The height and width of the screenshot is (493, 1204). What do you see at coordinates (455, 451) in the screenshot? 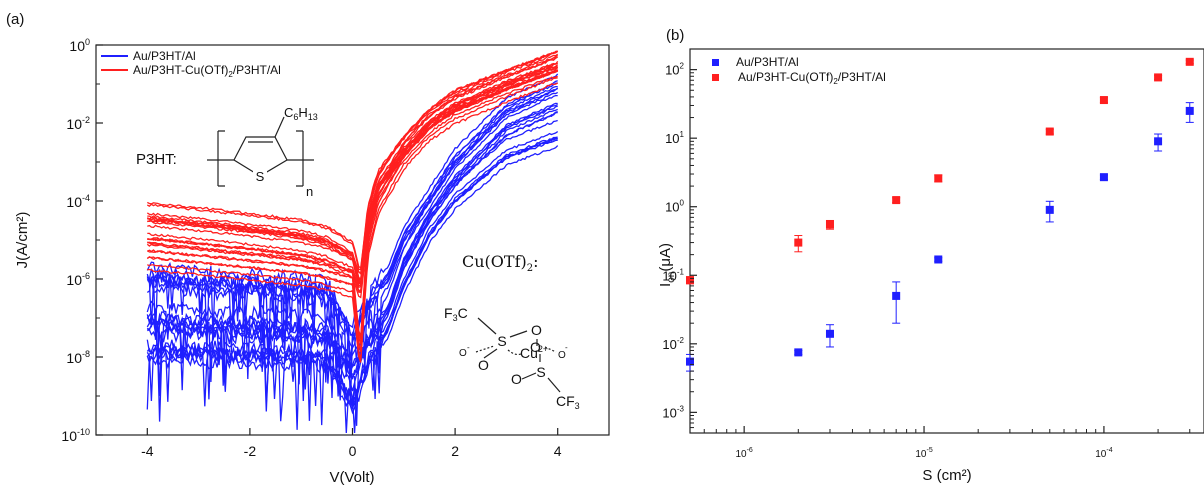
I see `x-tick-label: 2` at bounding box center [455, 451].